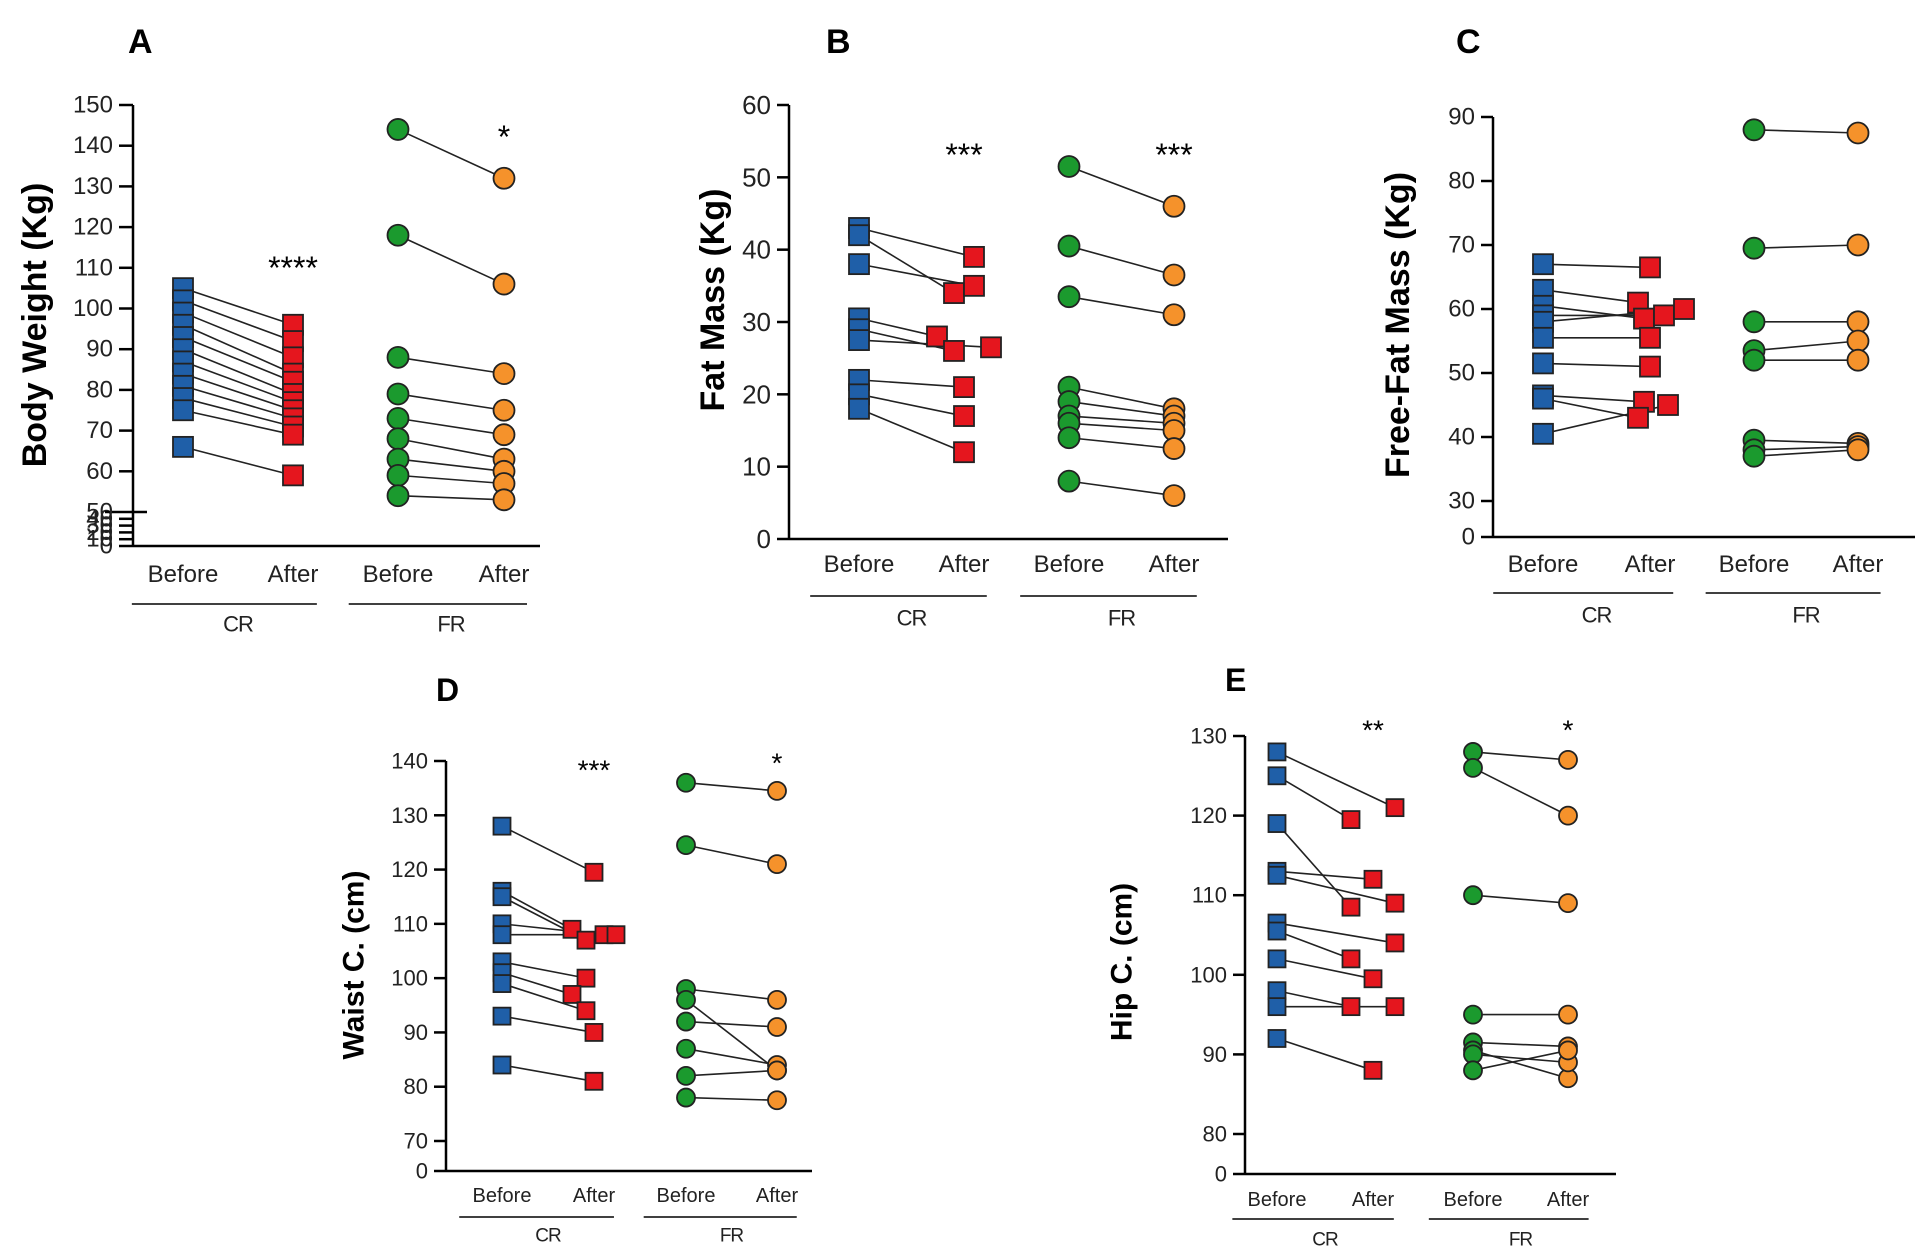 The image size is (1927, 1253). Describe the element at coordinates (447, 690) in the screenshot. I see `panel-letter: D` at that location.